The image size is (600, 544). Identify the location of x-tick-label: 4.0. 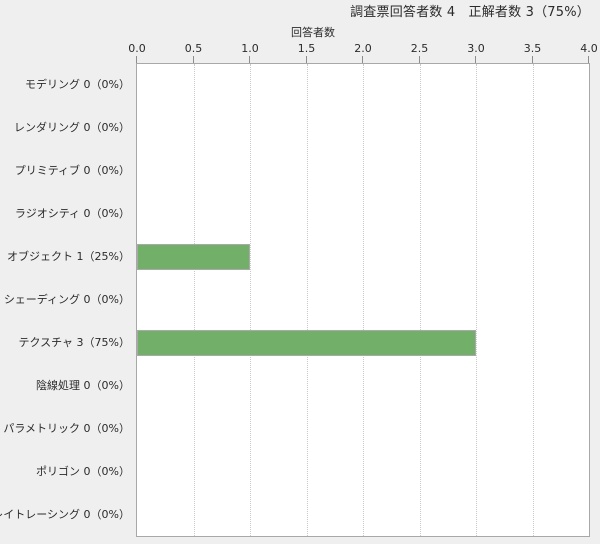
(589, 48).